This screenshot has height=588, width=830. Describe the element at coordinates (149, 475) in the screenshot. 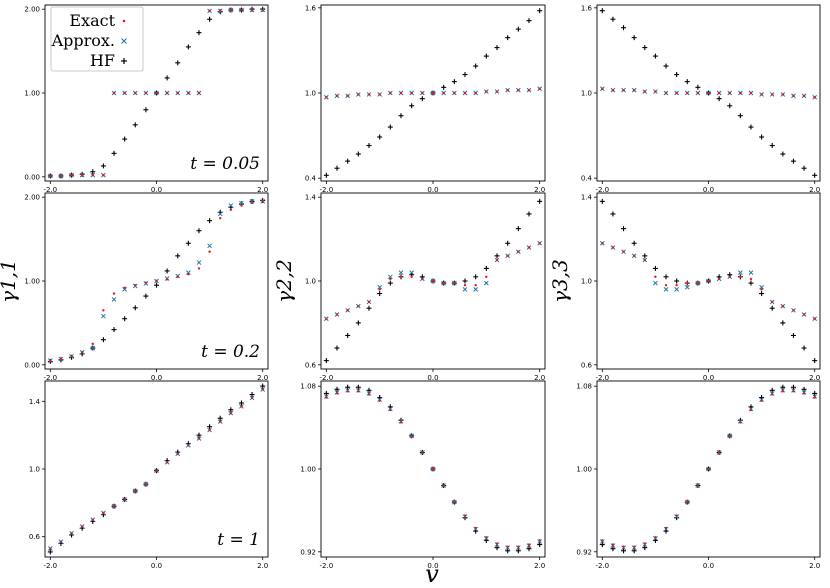

I see `subplot-r2c0: -2.0 0.0 2.0 0.6 1.0 1.4 t = 1` at that location.